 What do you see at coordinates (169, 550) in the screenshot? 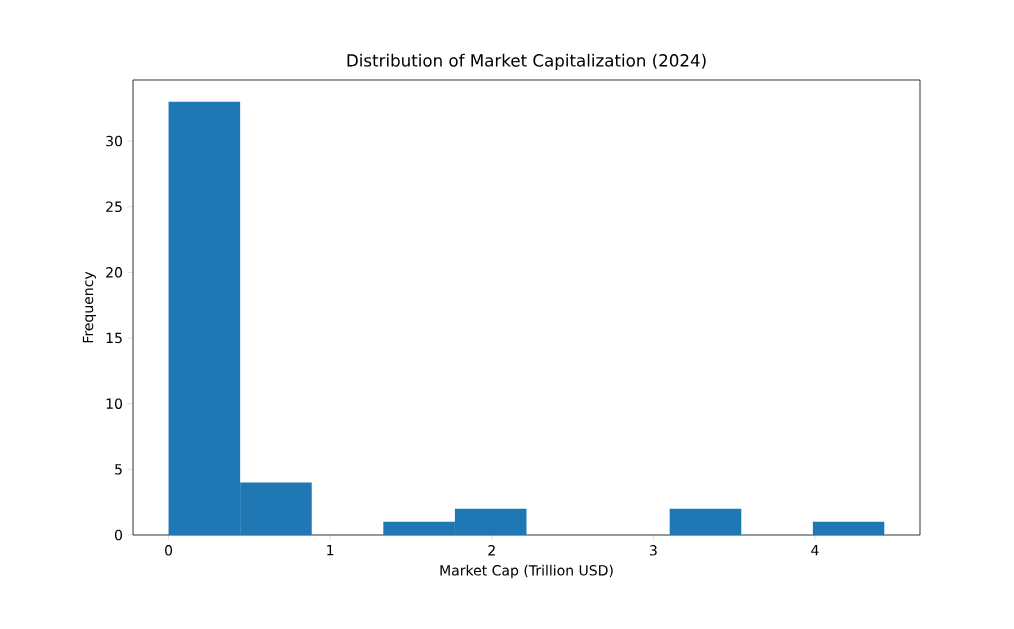
I see `x-tick-label: 0` at bounding box center [169, 550].